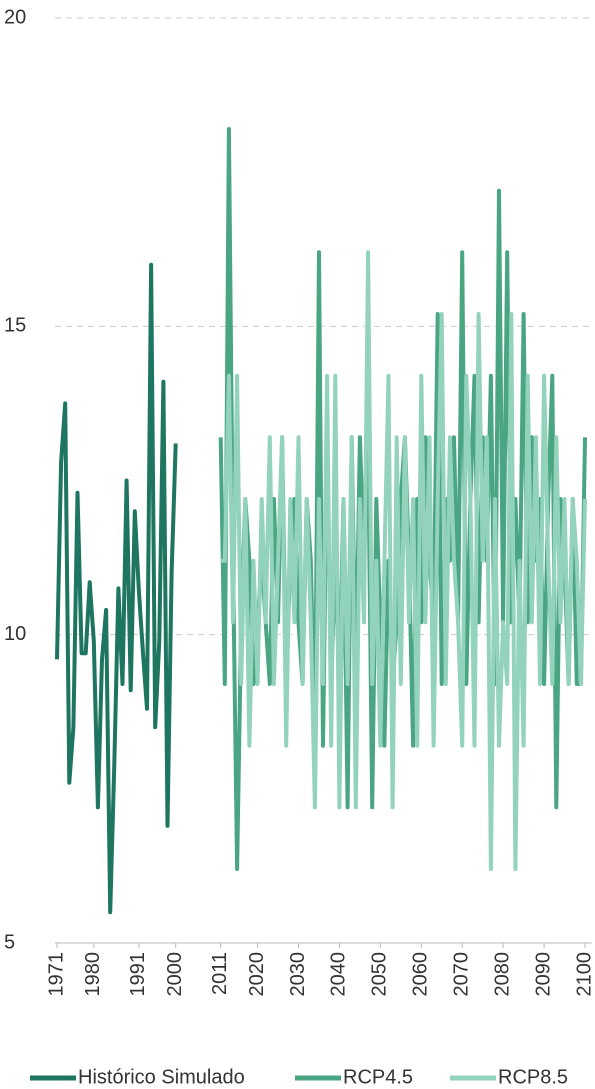 Image resolution: width=595 pixels, height=1089 pixels. What do you see at coordinates (378, 1077) in the screenshot?
I see `legend-label: RCP4.5` at bounding box center [378, 1077].